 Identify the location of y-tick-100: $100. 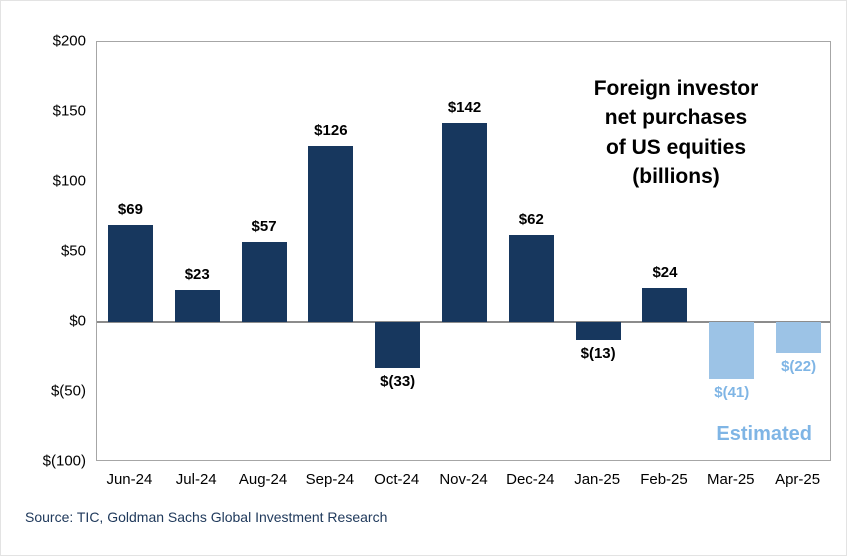
(69, 181).